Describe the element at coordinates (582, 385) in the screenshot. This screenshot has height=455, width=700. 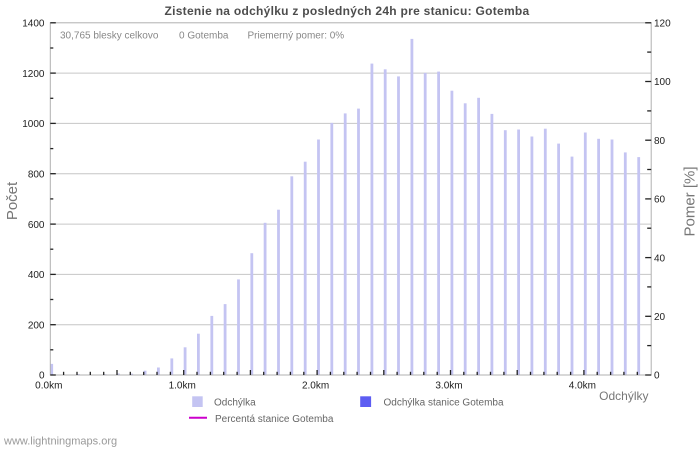
I see `svg-text: 4.0km` at that location.